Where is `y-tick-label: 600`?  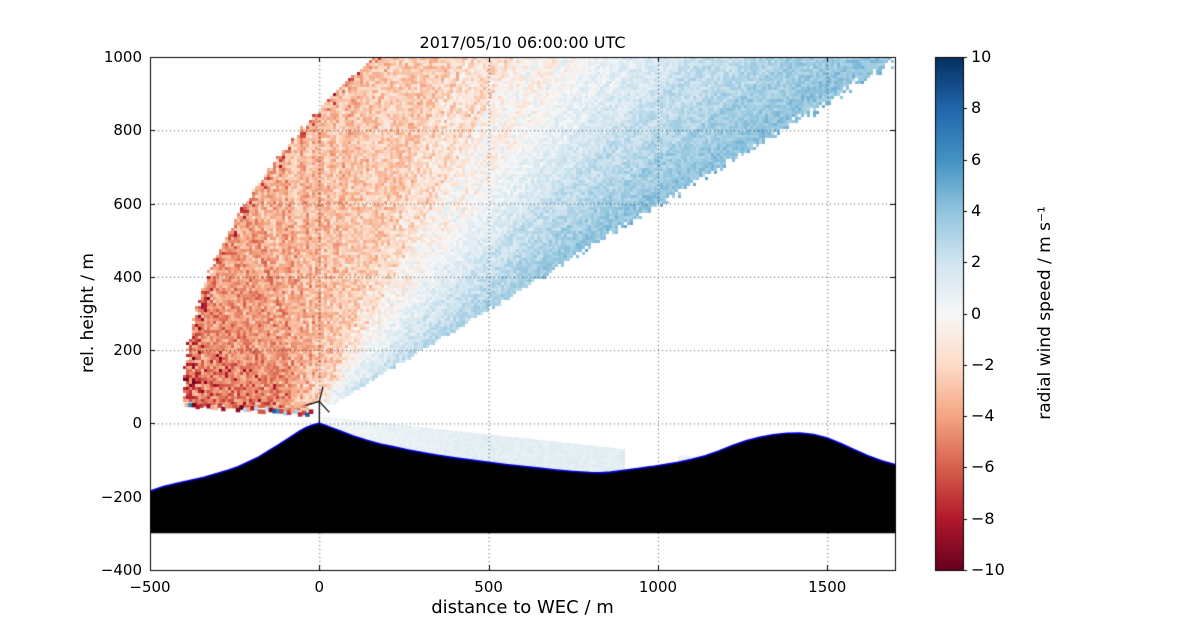 y-tick-label: 600 is located at coordinates (127, 203).